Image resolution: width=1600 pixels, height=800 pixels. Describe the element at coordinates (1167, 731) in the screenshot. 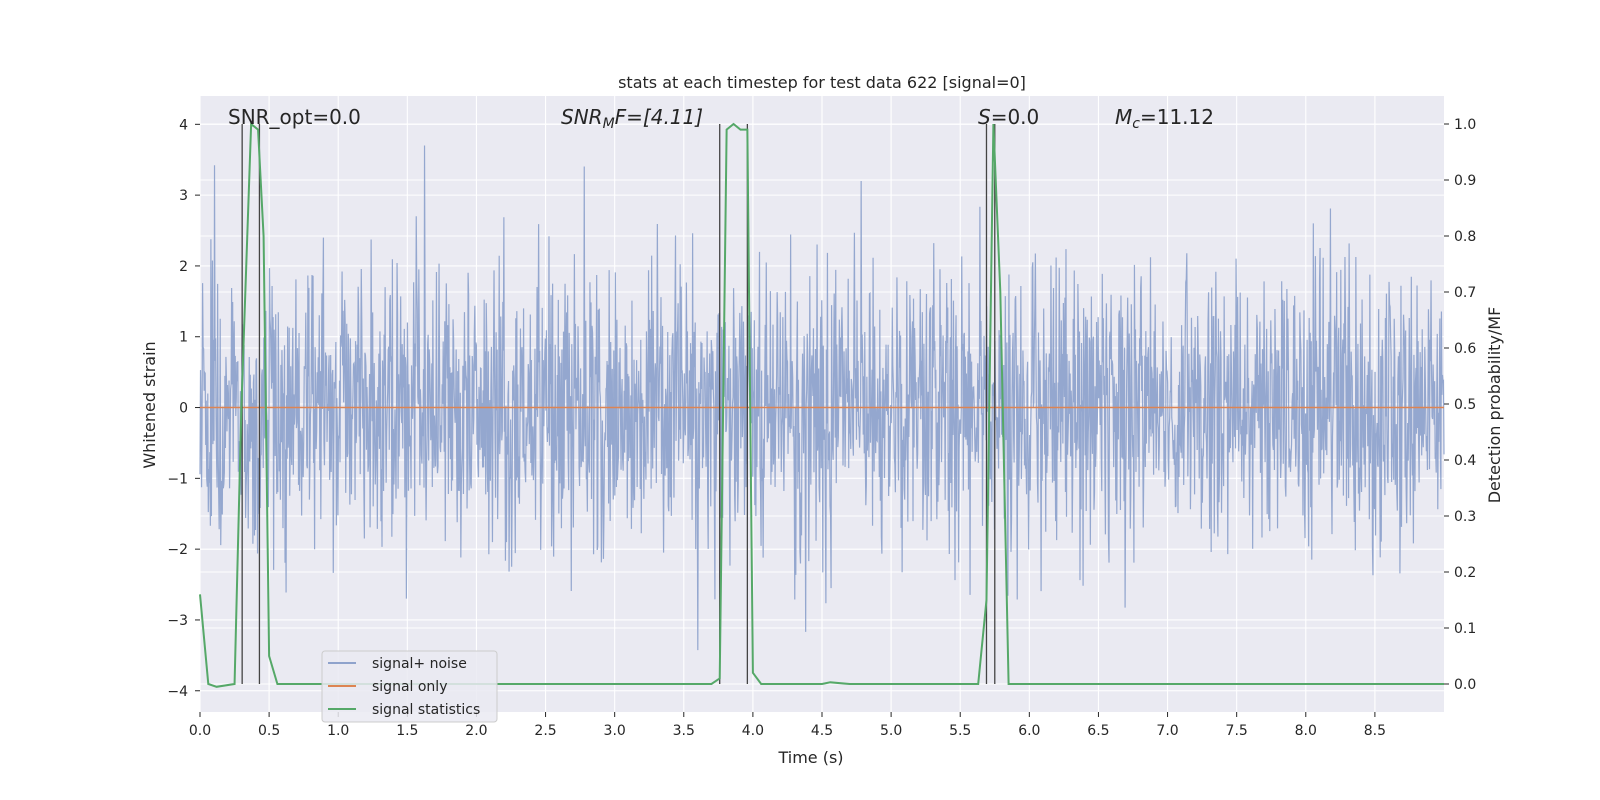

I see `x-tick-label: 7.0` at that location.